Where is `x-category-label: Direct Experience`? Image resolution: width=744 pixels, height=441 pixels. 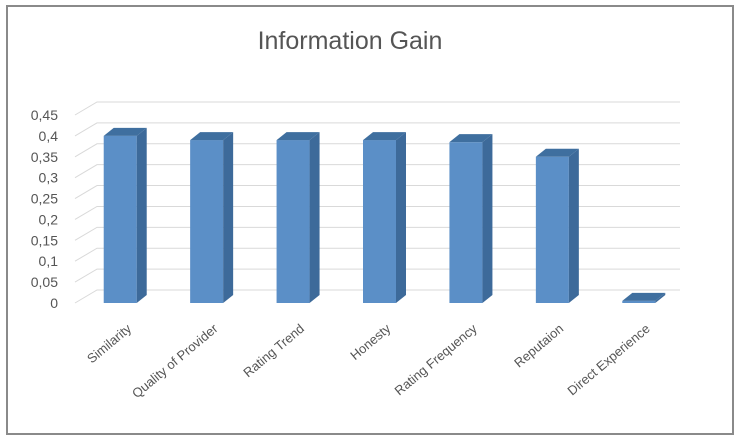 x-category-label: Direct Experience is located at coordinates (608, 359).